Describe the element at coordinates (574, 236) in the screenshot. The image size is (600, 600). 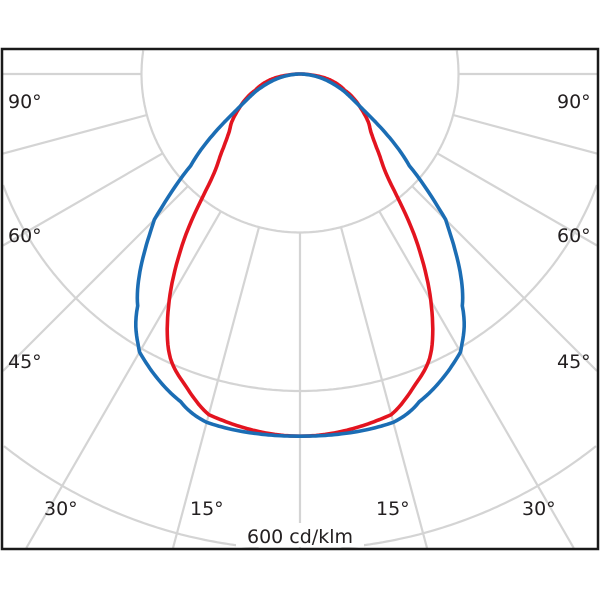
I see `angle-label-right-60: 60°` at that location.